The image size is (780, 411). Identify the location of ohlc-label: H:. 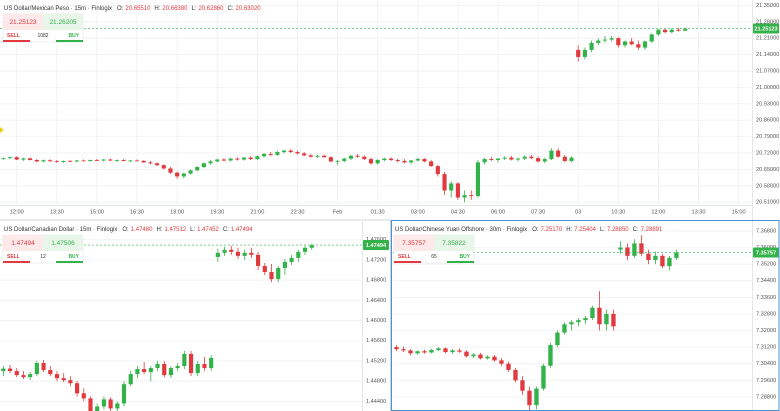
(157, 9).